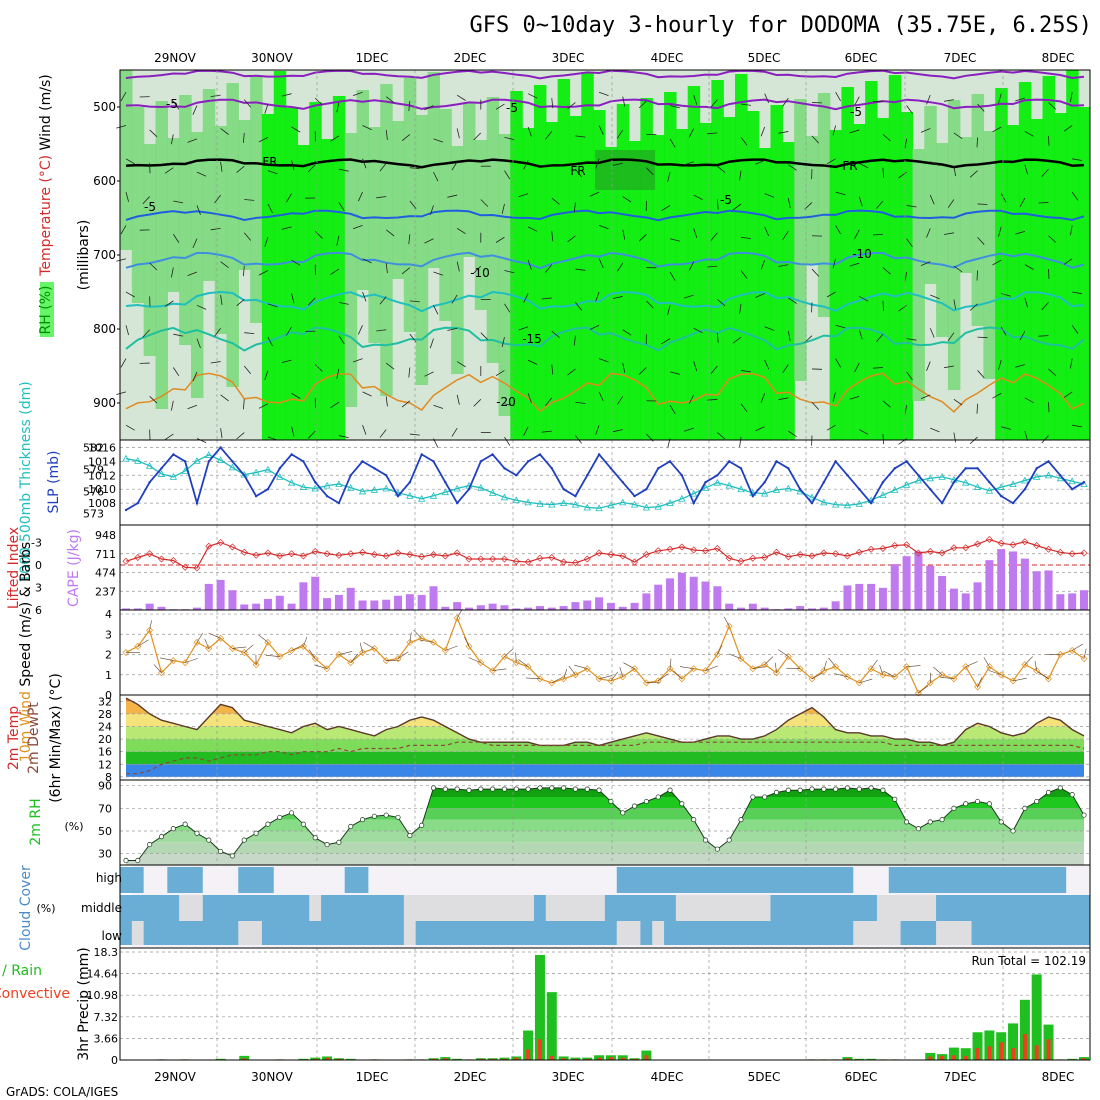 The image size is (1100, 1100). Describe the element at coordinates (54, 481) in the screenshot. I see `slp-axis-label-part: SLP (mb)` at that location.